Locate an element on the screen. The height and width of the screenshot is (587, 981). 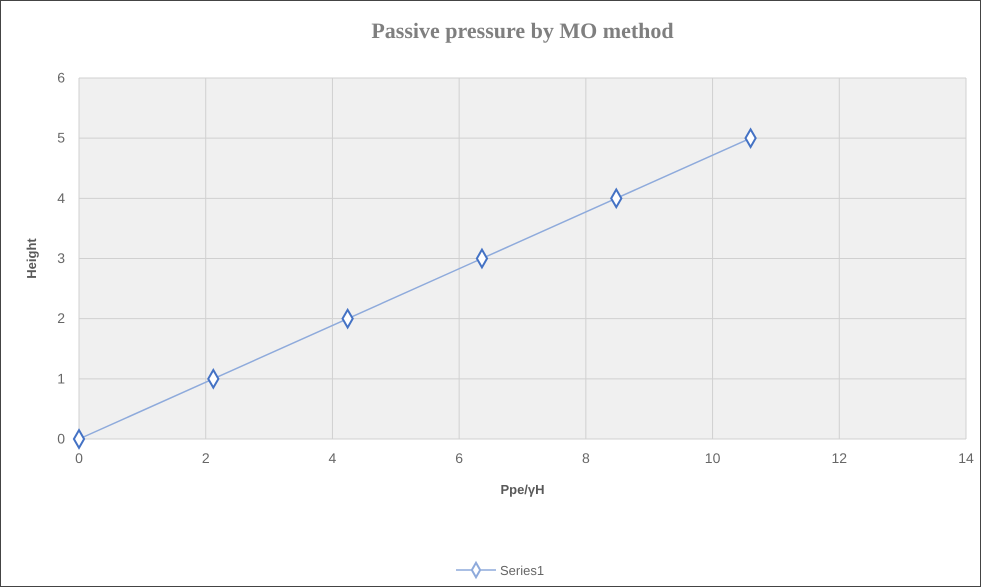
x-tick-label: 12 is located at coordinates (839, 458).